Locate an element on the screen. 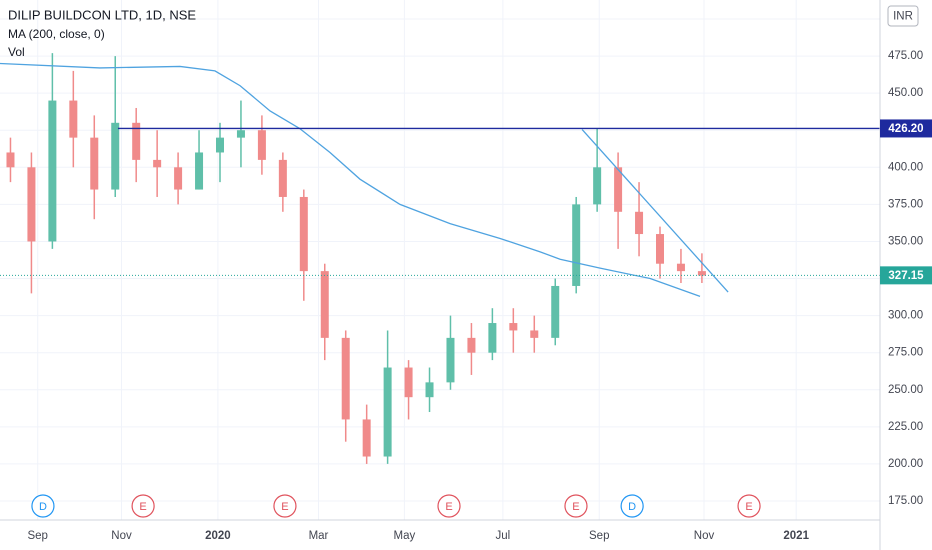 The image size is (932, 550). y-tick-label: 200.00 is located at coordinates (905, 464).